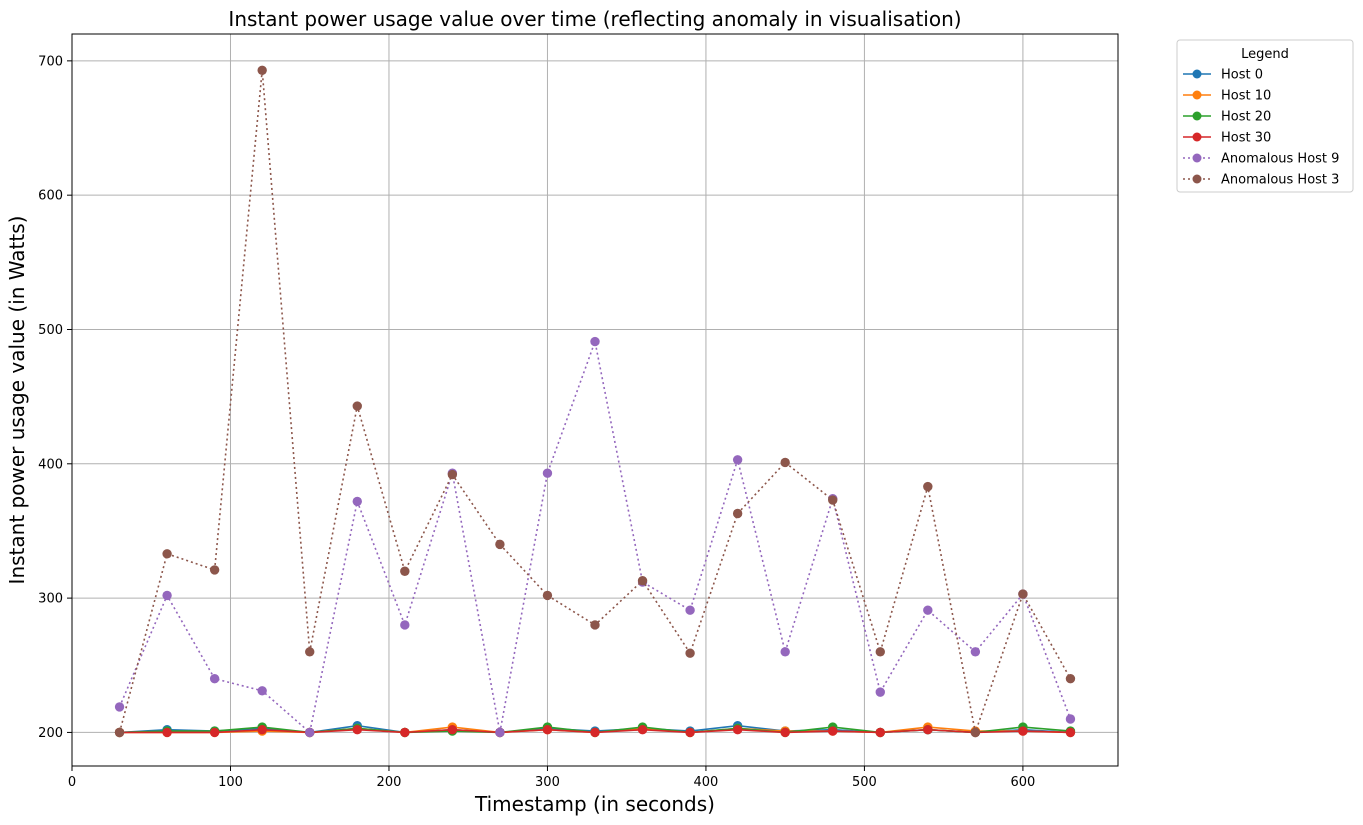 Image resolution: width=1363 pixels, height=825 pixels. I want to click on legend-label: Anomalous Host 3, so click(1280, 180).